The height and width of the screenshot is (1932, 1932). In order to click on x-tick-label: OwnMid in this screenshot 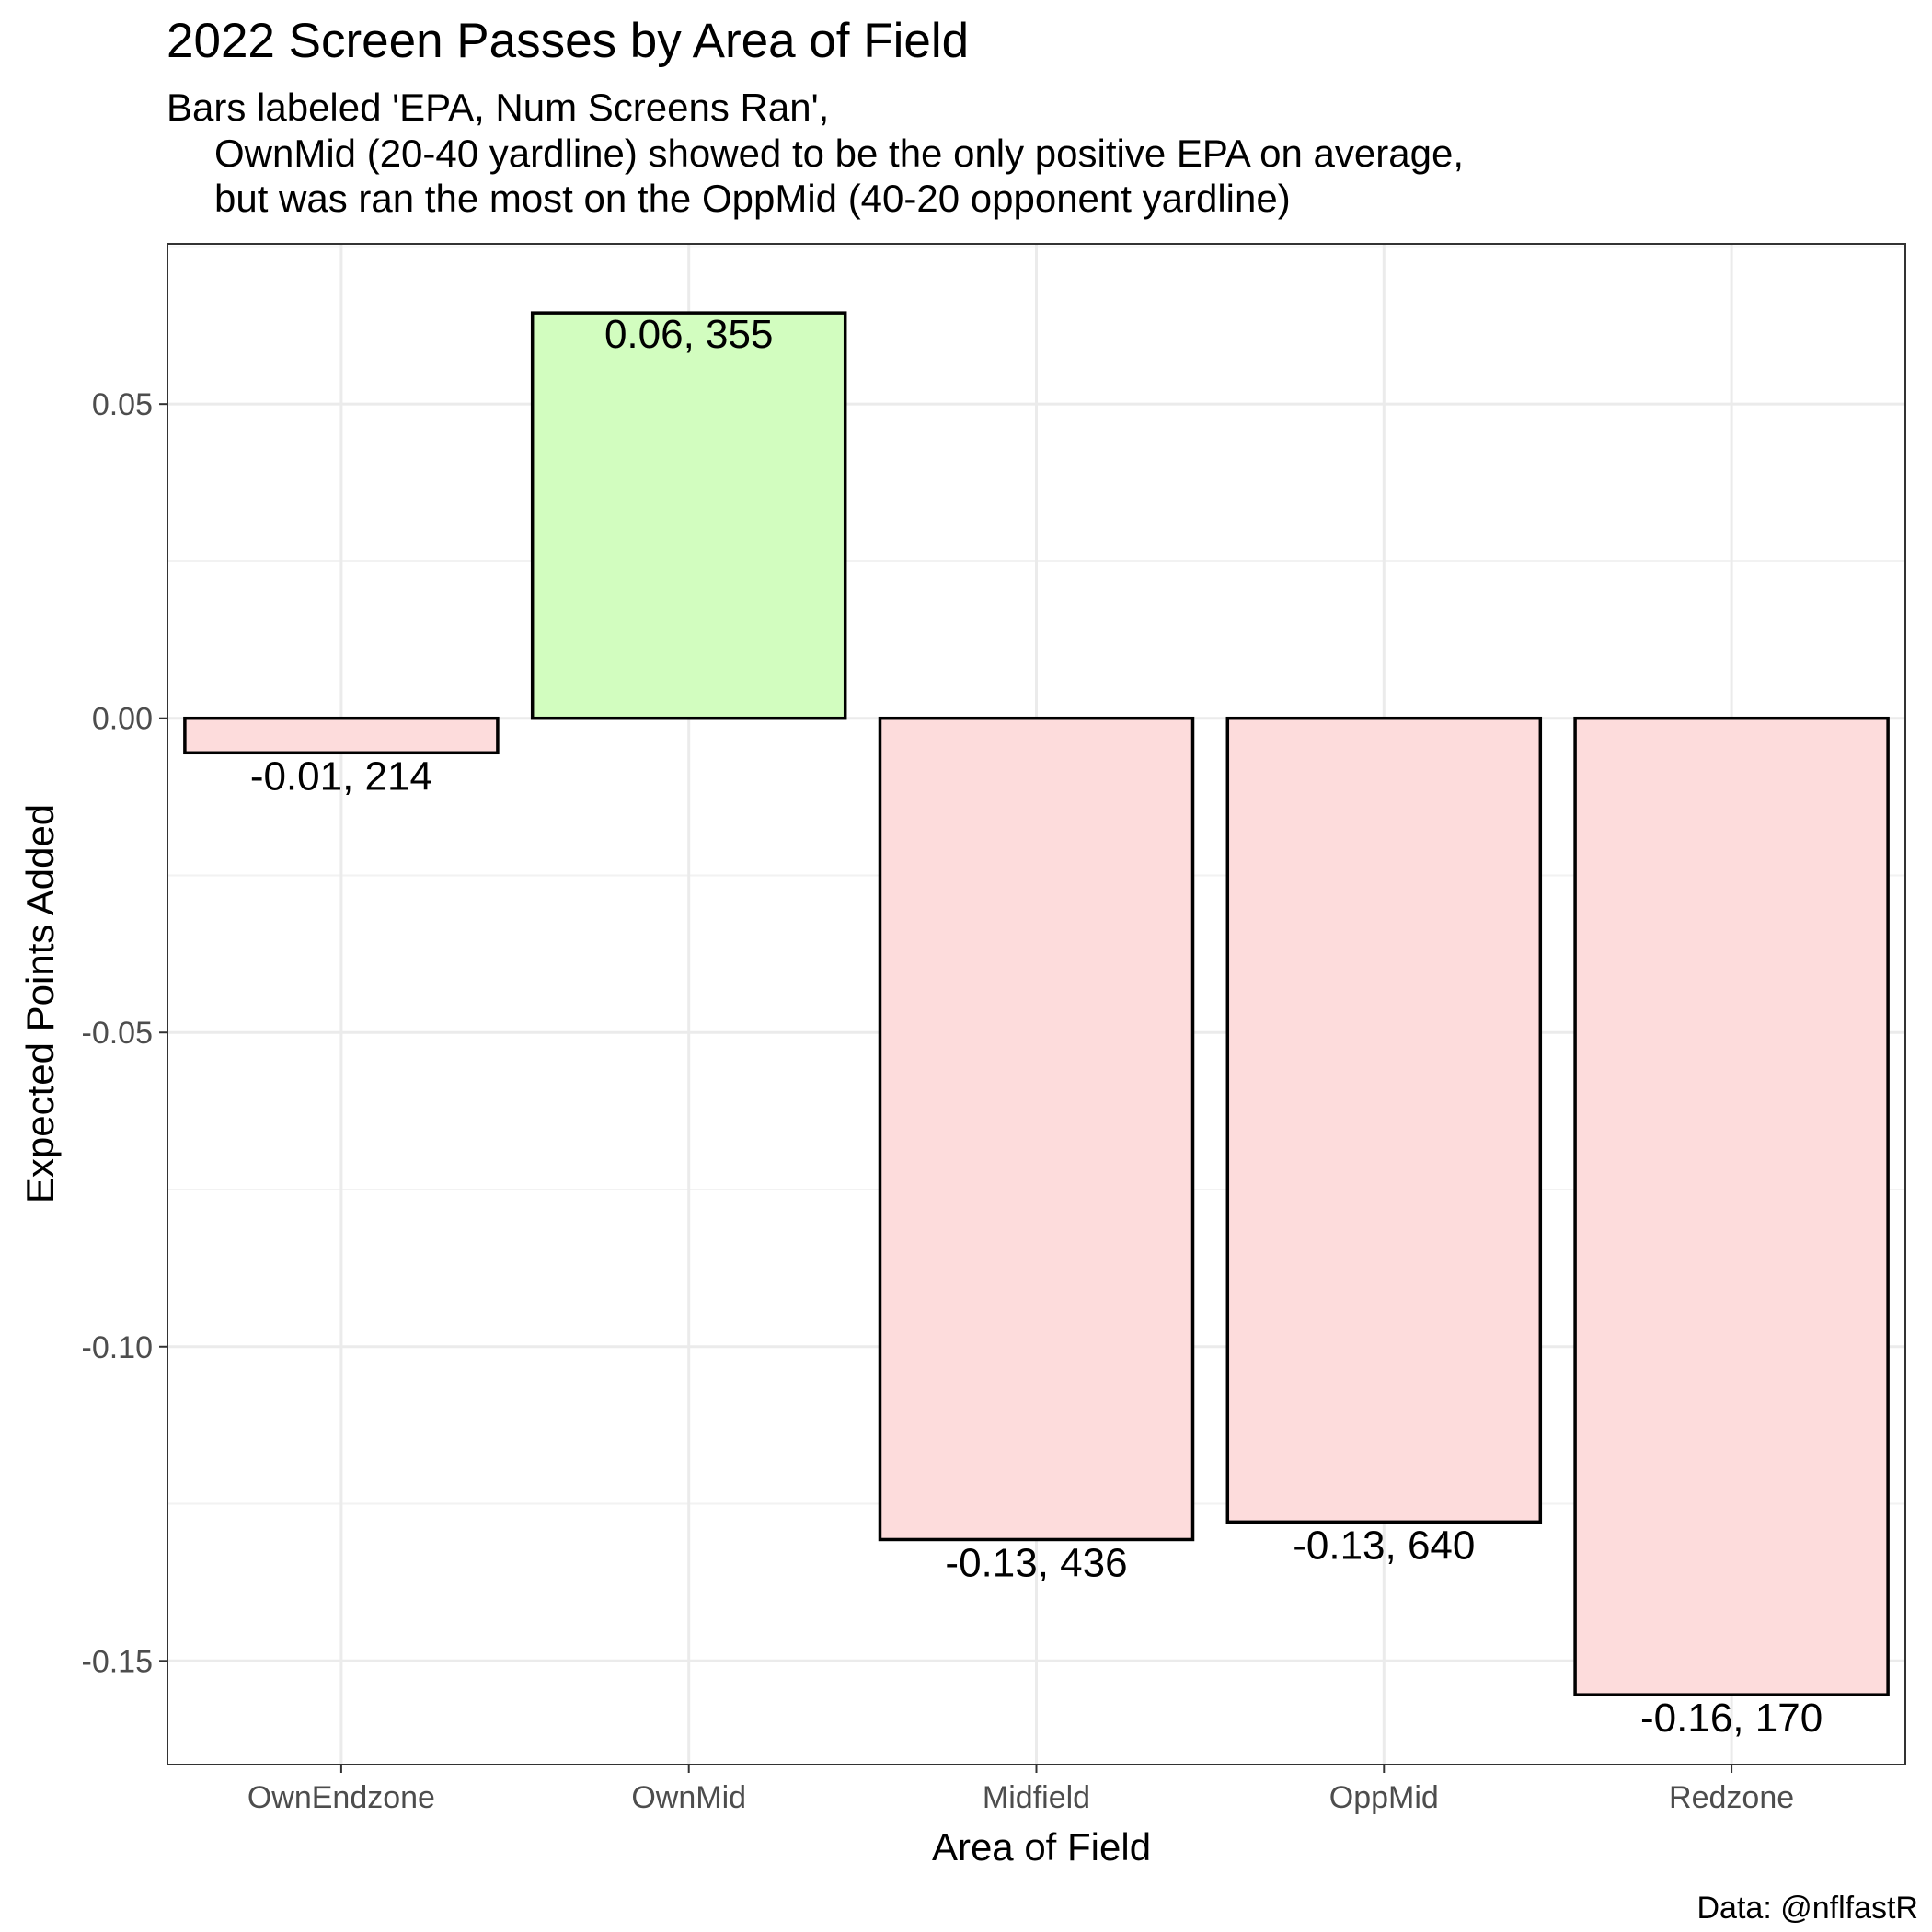, I will do `click(688, 1797)`.